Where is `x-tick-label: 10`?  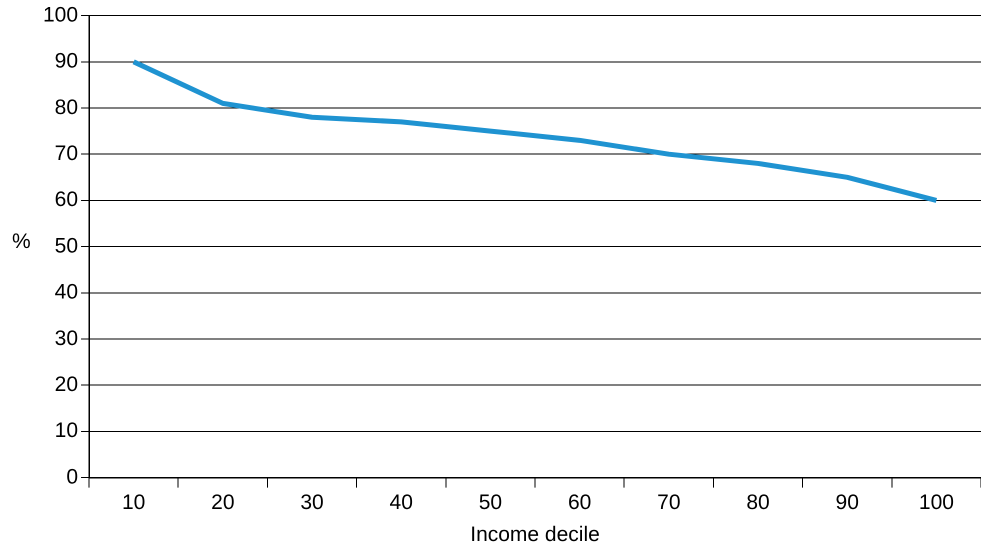 x-tick-label: 10 is located at coordinates (134, 502).